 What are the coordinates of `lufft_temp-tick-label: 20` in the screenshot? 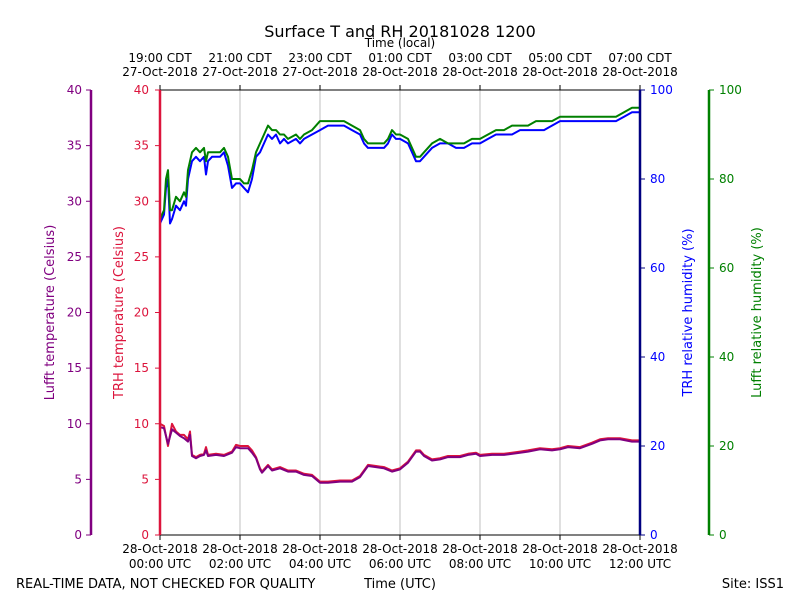 It's located at (74, 313).